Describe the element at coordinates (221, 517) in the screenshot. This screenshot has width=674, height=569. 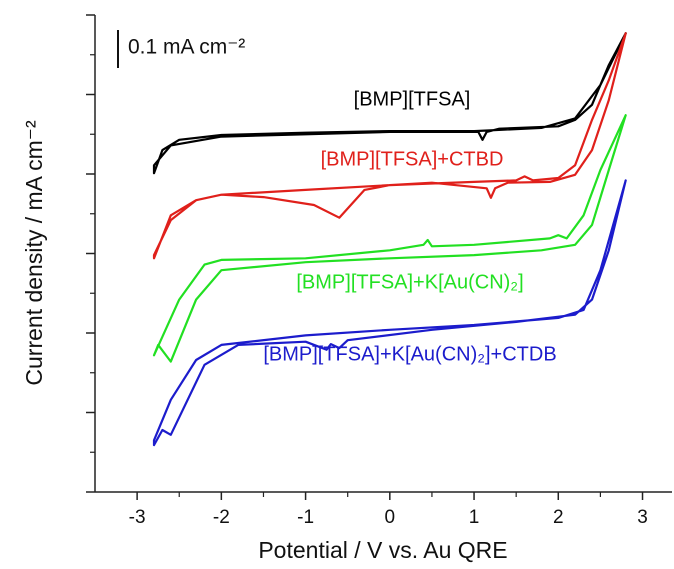
I see `x-tick-label: -2` at that location.